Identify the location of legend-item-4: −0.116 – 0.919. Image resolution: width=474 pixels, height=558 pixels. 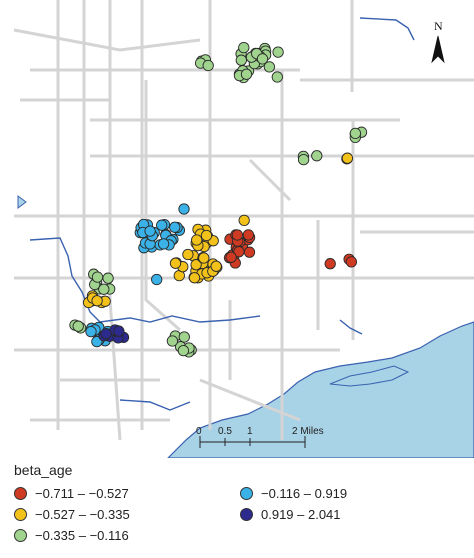
(293, 493).